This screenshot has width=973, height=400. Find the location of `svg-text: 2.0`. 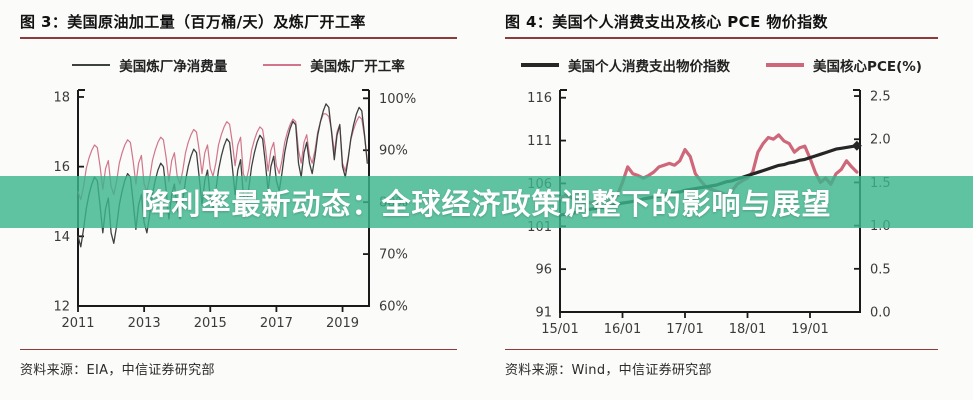

svg-text: 2.0 is located at coordinates (880, 140).